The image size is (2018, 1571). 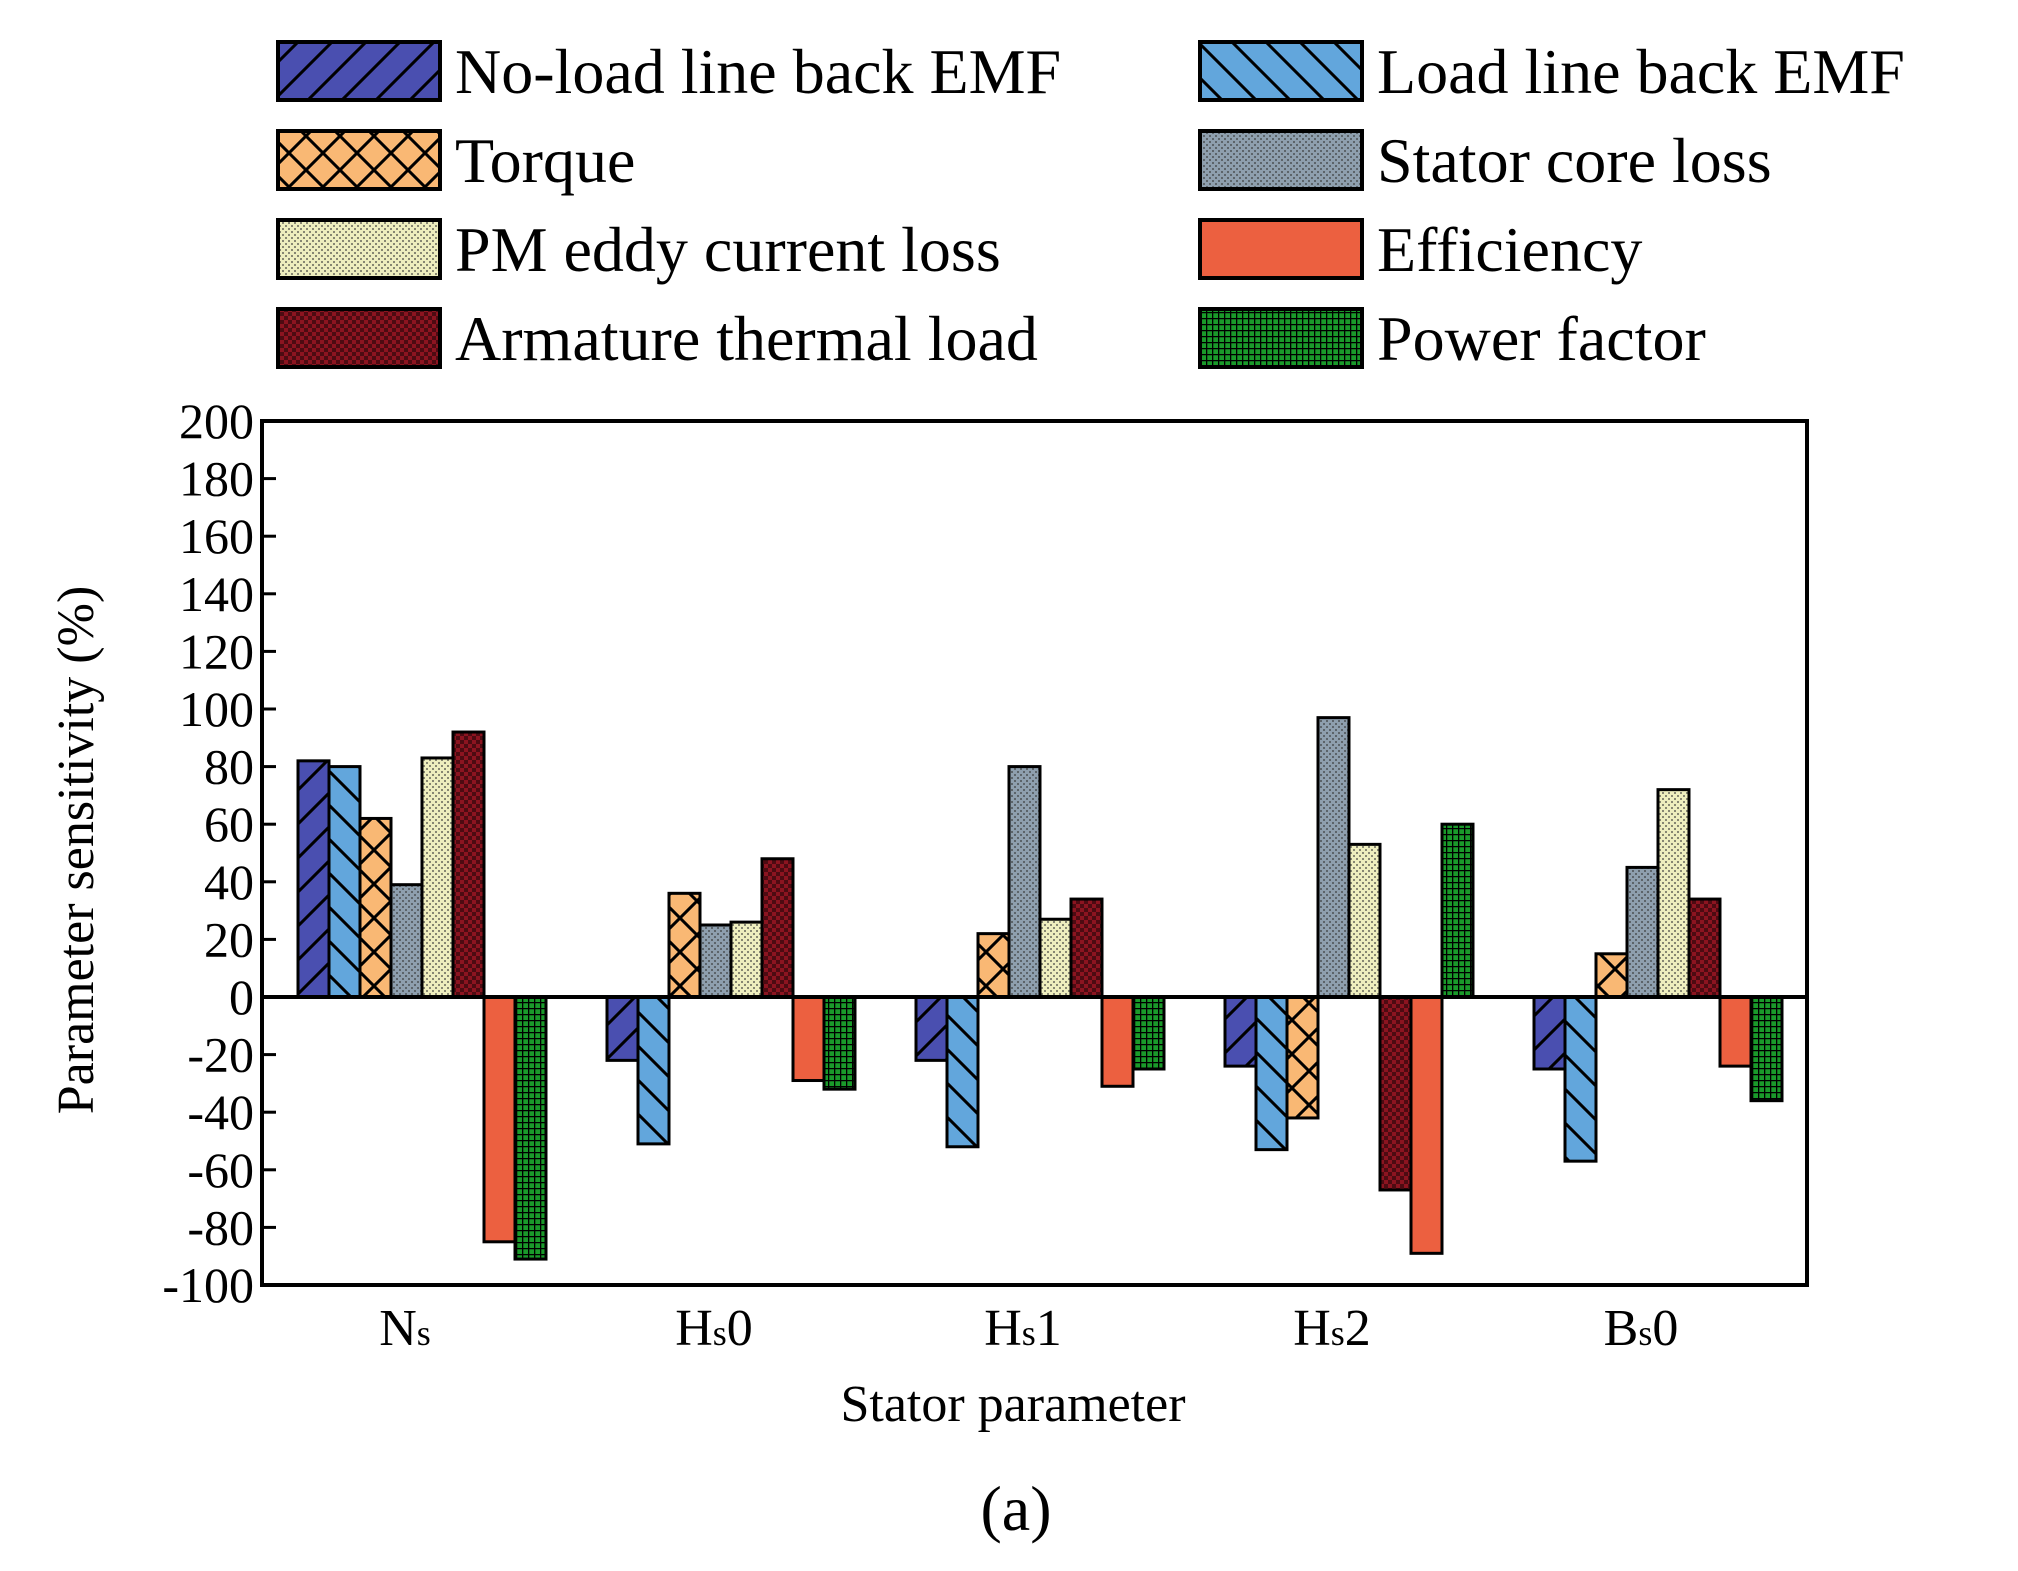 I want to click on y-tick-label: 60, so click(x=229, y=824).